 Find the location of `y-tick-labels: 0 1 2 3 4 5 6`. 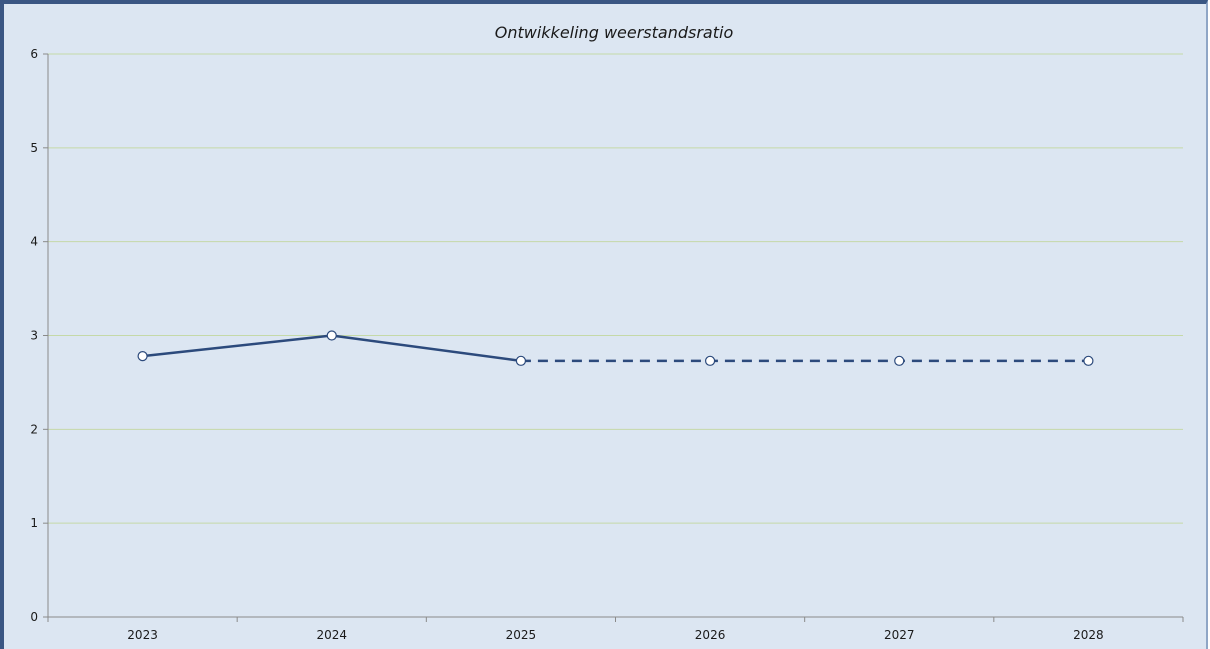

y-tick-labels: 0 1 2 3 4 5 6 is located at coordinates (34, 335).